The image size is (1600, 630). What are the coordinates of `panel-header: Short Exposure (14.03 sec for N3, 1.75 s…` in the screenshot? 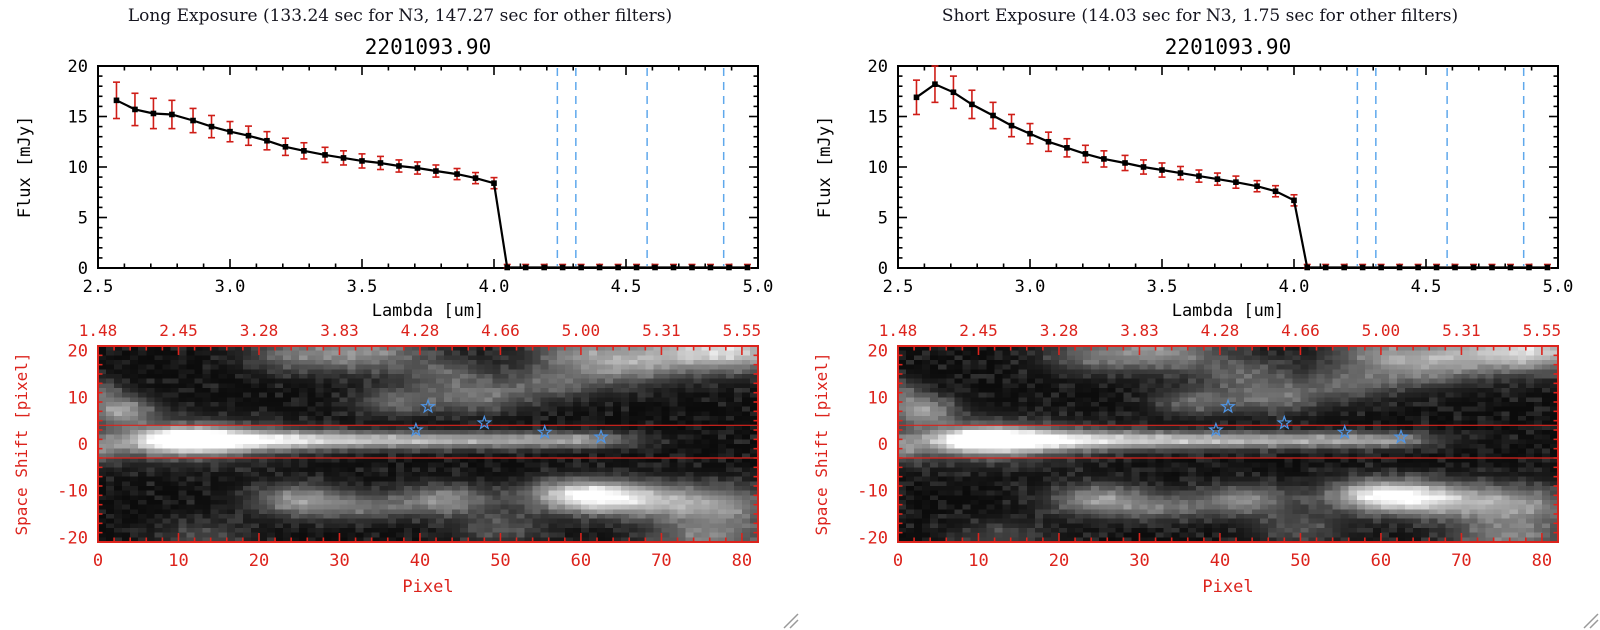 It's located at (1200, 16).